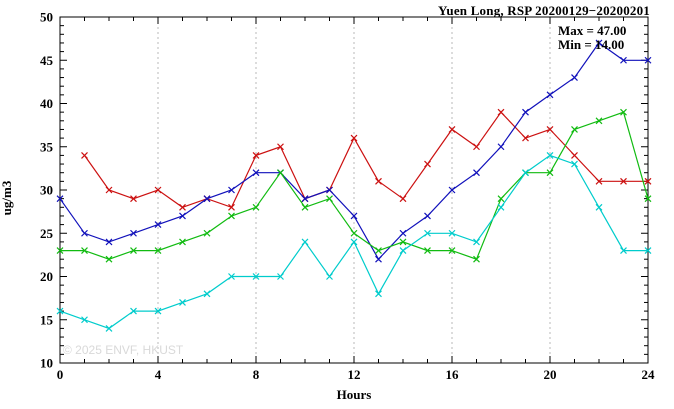  Describe the element at coordinates (453, 374) in the screenshot. I see `svg-text: 16` at that location.